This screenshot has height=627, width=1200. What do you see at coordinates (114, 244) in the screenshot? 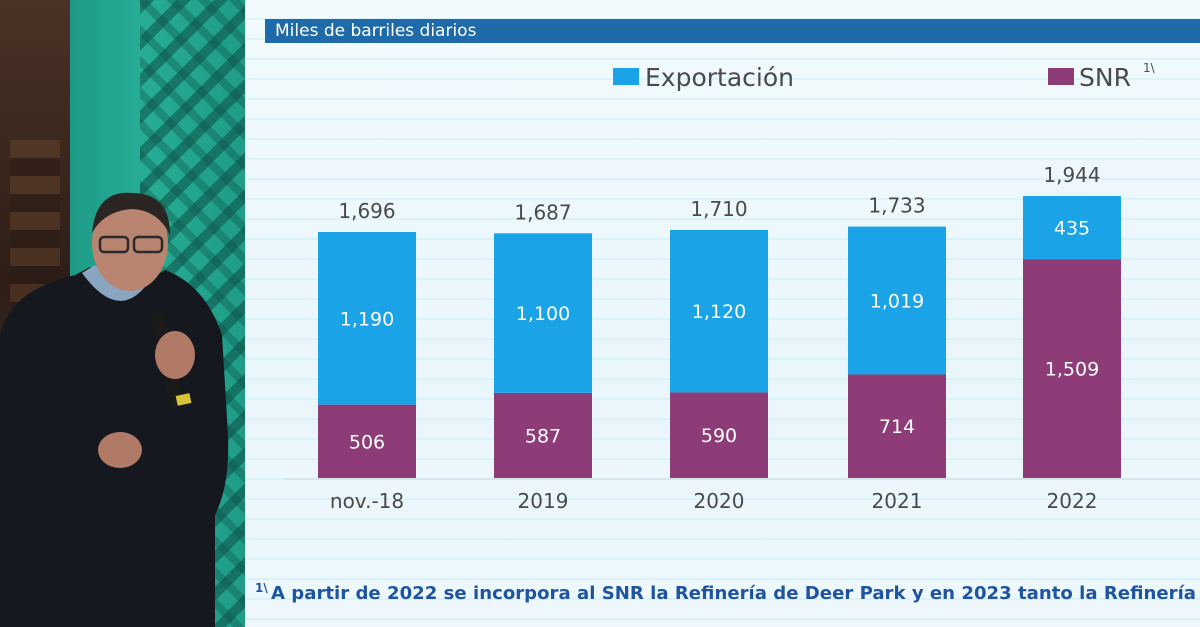
I see `glasses-icon` at bounding box center [114, 244].